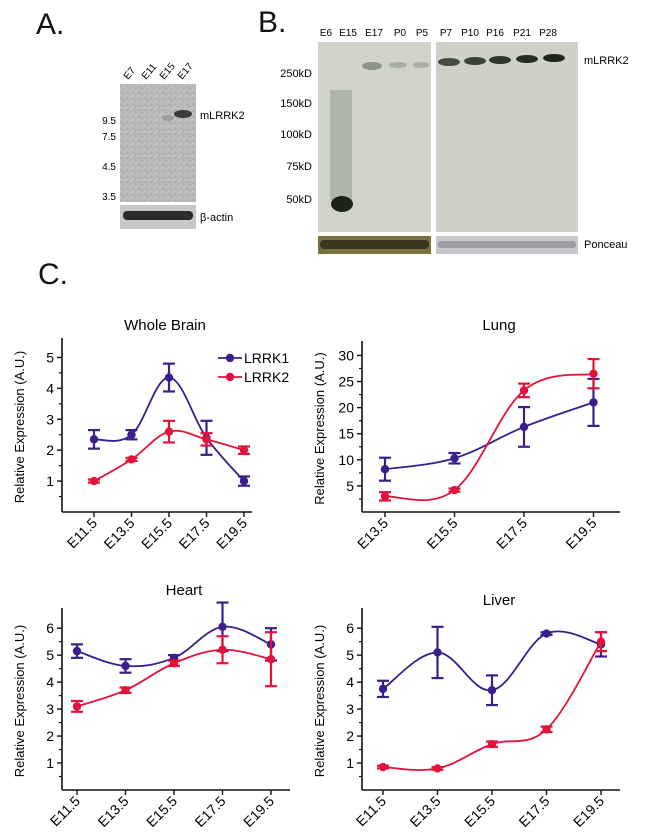 The width and height of the screenshot is (660, 840). What do you see at coordinates (158, 143) in the screenshot?
I see `blot-a-membrane` at bounding box center [158, 143].